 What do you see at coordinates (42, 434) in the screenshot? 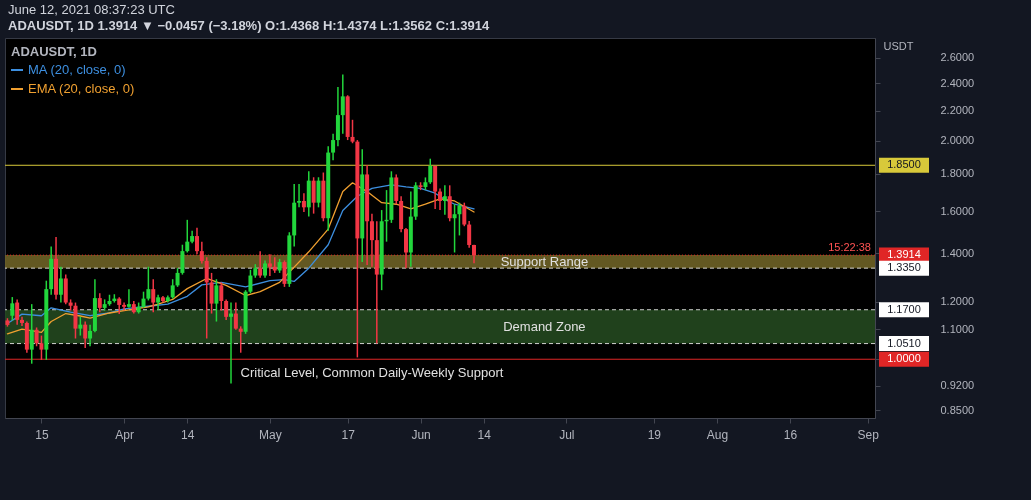
I see `x-tick-label: 15` at bounding box center [42, 434].